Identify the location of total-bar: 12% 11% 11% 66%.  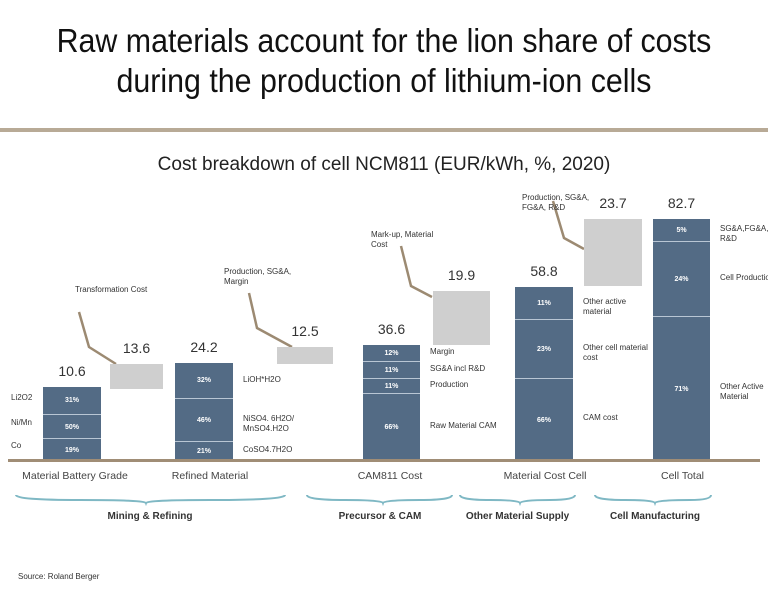
(391, 402).